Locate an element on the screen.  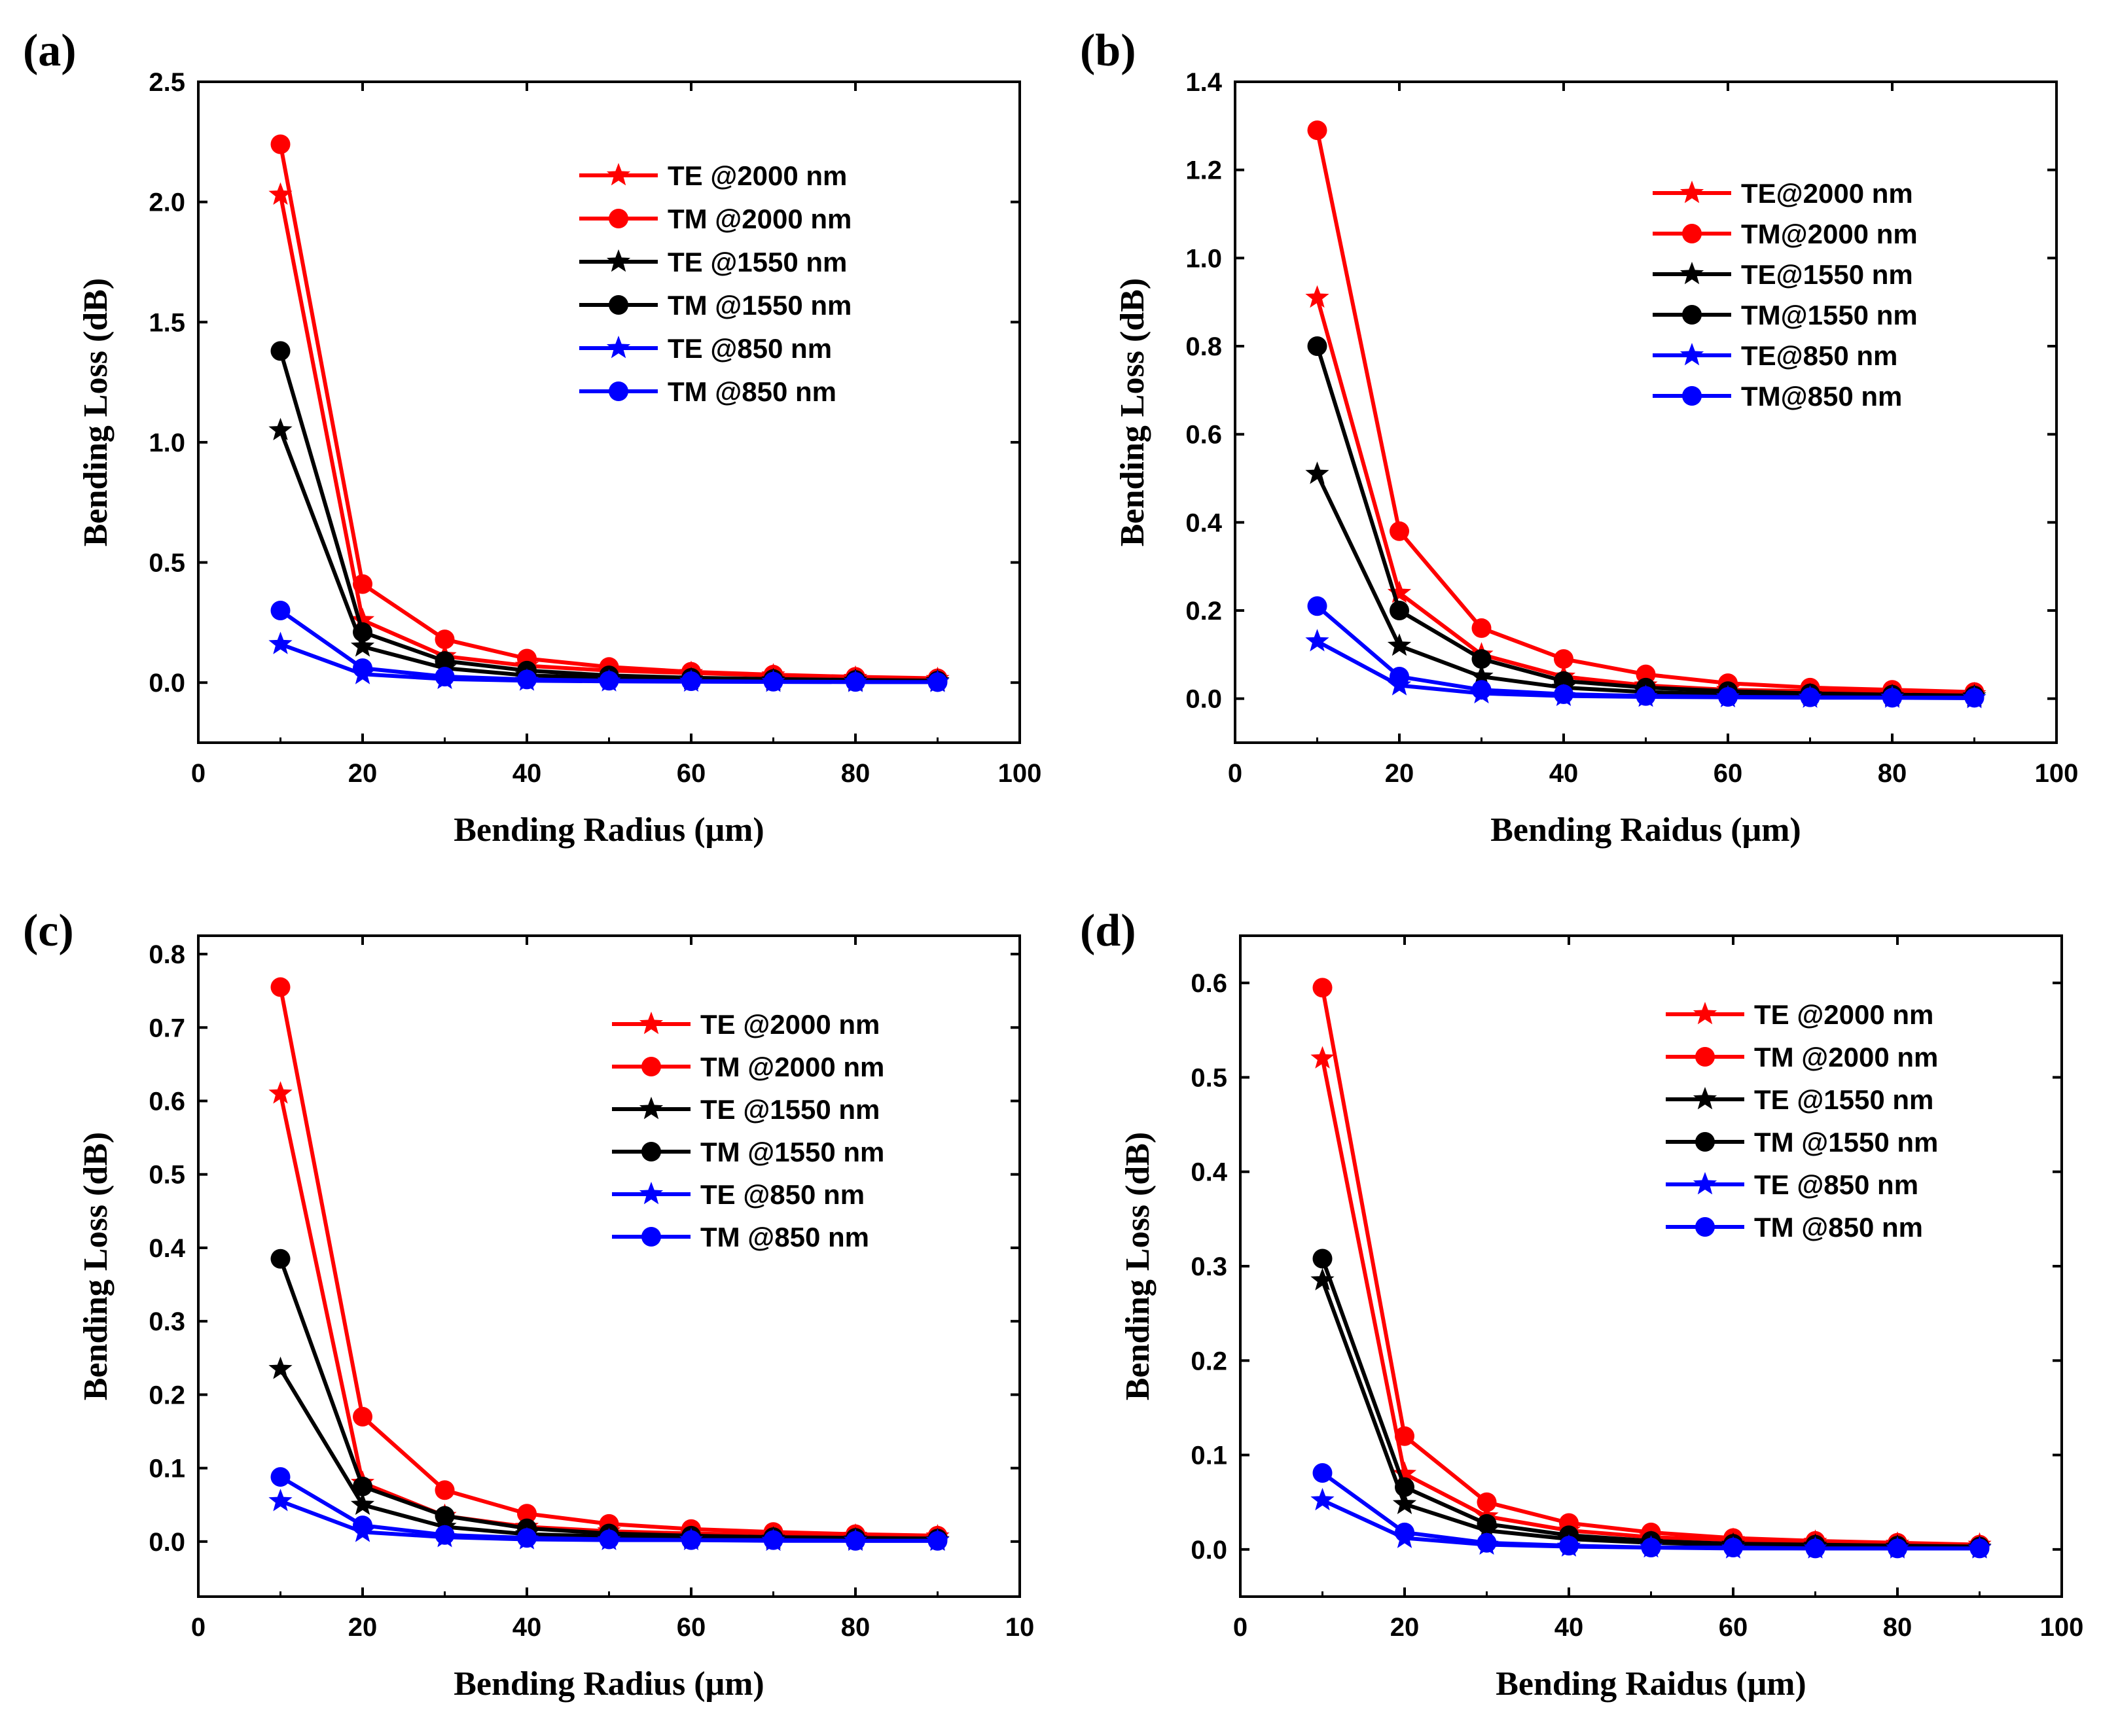
legend-label: TE @850 nm is located at coordinates (783, 1194).